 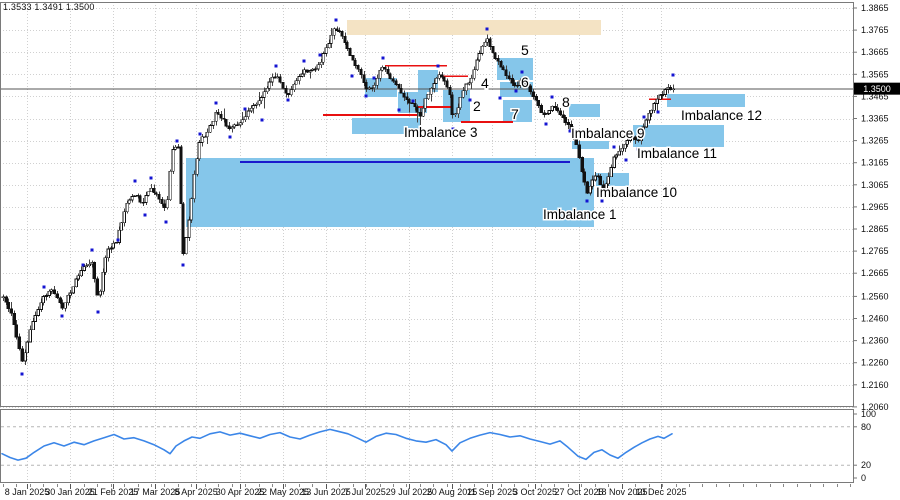 What do you see at coordinates (722, 116) in the screenshot?
I see `imbalance-label: Imbalance 12` at bounding box center [722, 116].